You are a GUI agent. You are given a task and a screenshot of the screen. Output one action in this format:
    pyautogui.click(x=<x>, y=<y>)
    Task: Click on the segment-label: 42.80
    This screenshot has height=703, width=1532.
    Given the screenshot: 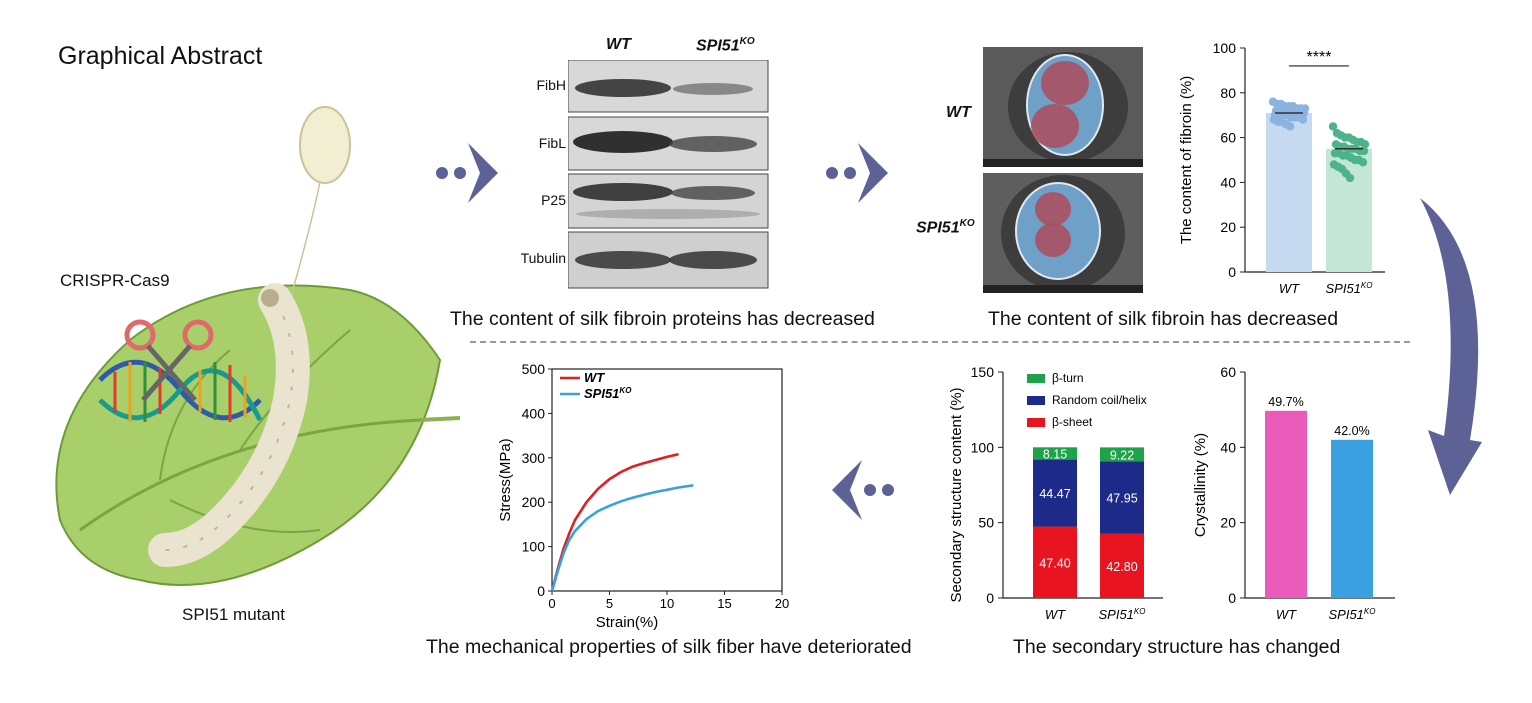 What is the action you would take?
    pyautogui.click(x=1121, y=567)
    